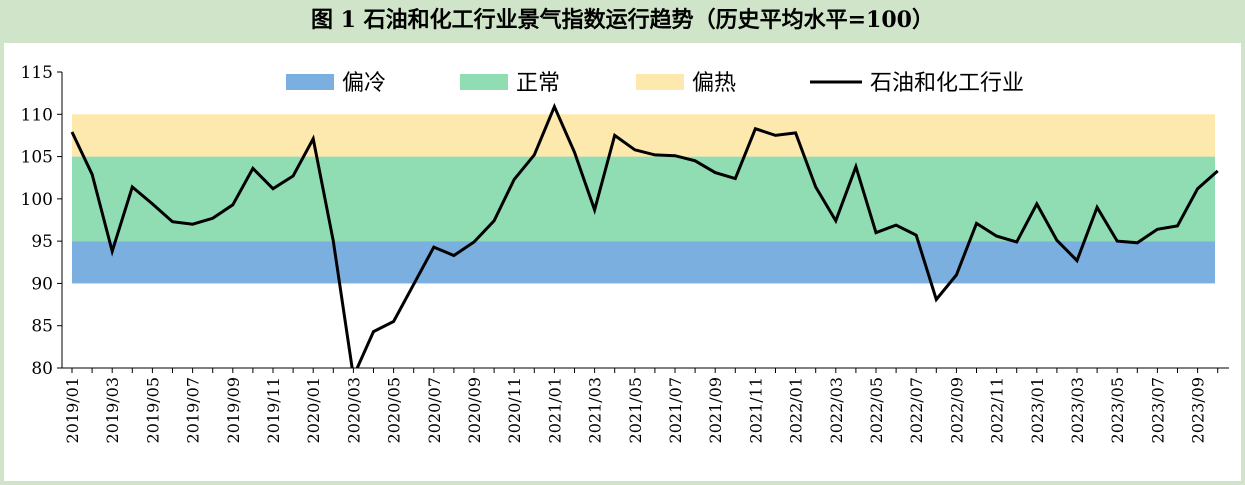 The width and height of the screenshot is (1245, 485). What do you see at coordinates (956, 410) in the screenshot?
I see `x-tick-label: 2022/09` at bounding box center [956, 410].